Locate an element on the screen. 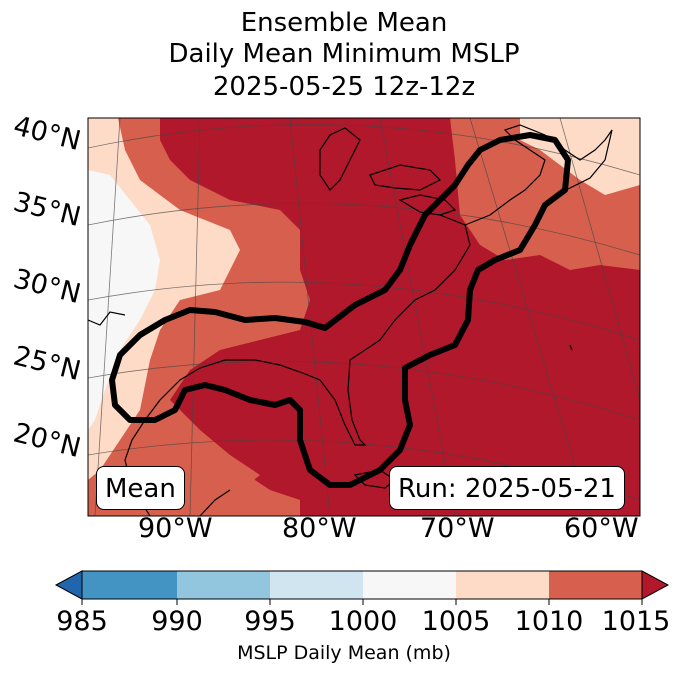 This screenshot has width=688, height=674. title-line-1: Ensemble Mean is located at coordinates (344, 23).